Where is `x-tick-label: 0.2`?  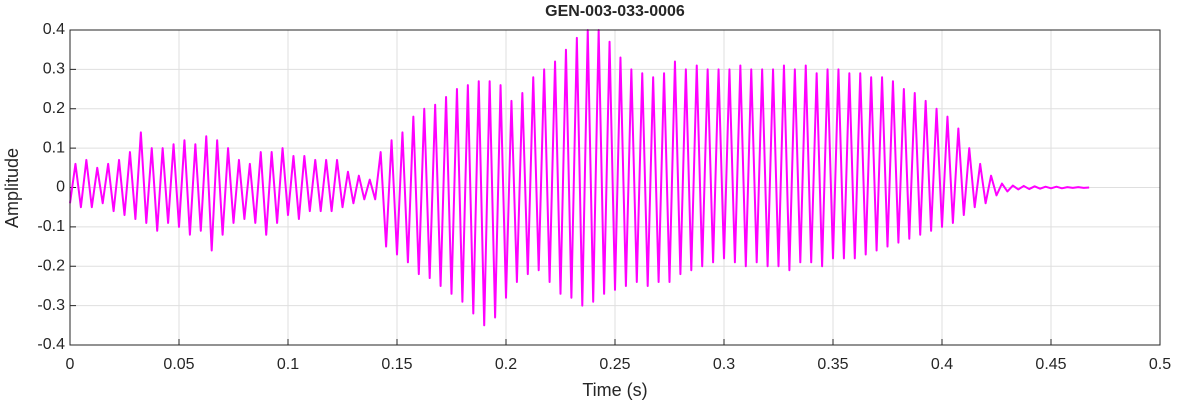
x-tick-label: 0.2 is located at coordinates (506, 364).